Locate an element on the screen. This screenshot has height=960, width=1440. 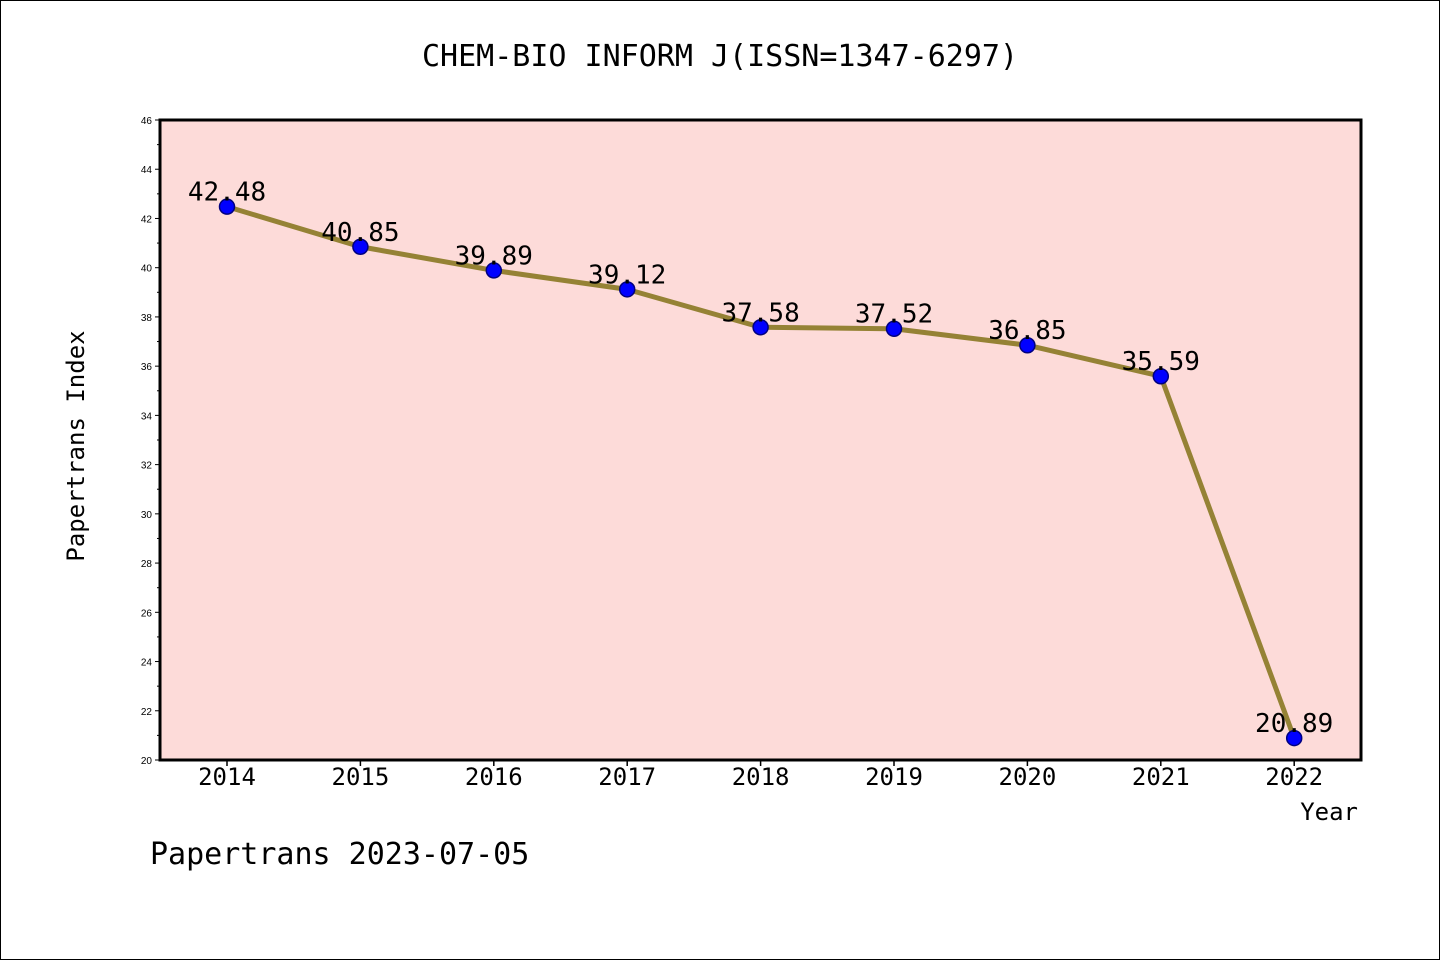
x-tick-label: 2020 is located at coordinates (1028, 777).